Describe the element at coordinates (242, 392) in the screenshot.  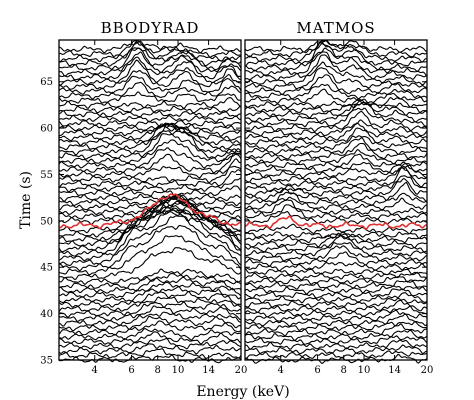
I see `x-axis-label: Energy (keV)` at that location.